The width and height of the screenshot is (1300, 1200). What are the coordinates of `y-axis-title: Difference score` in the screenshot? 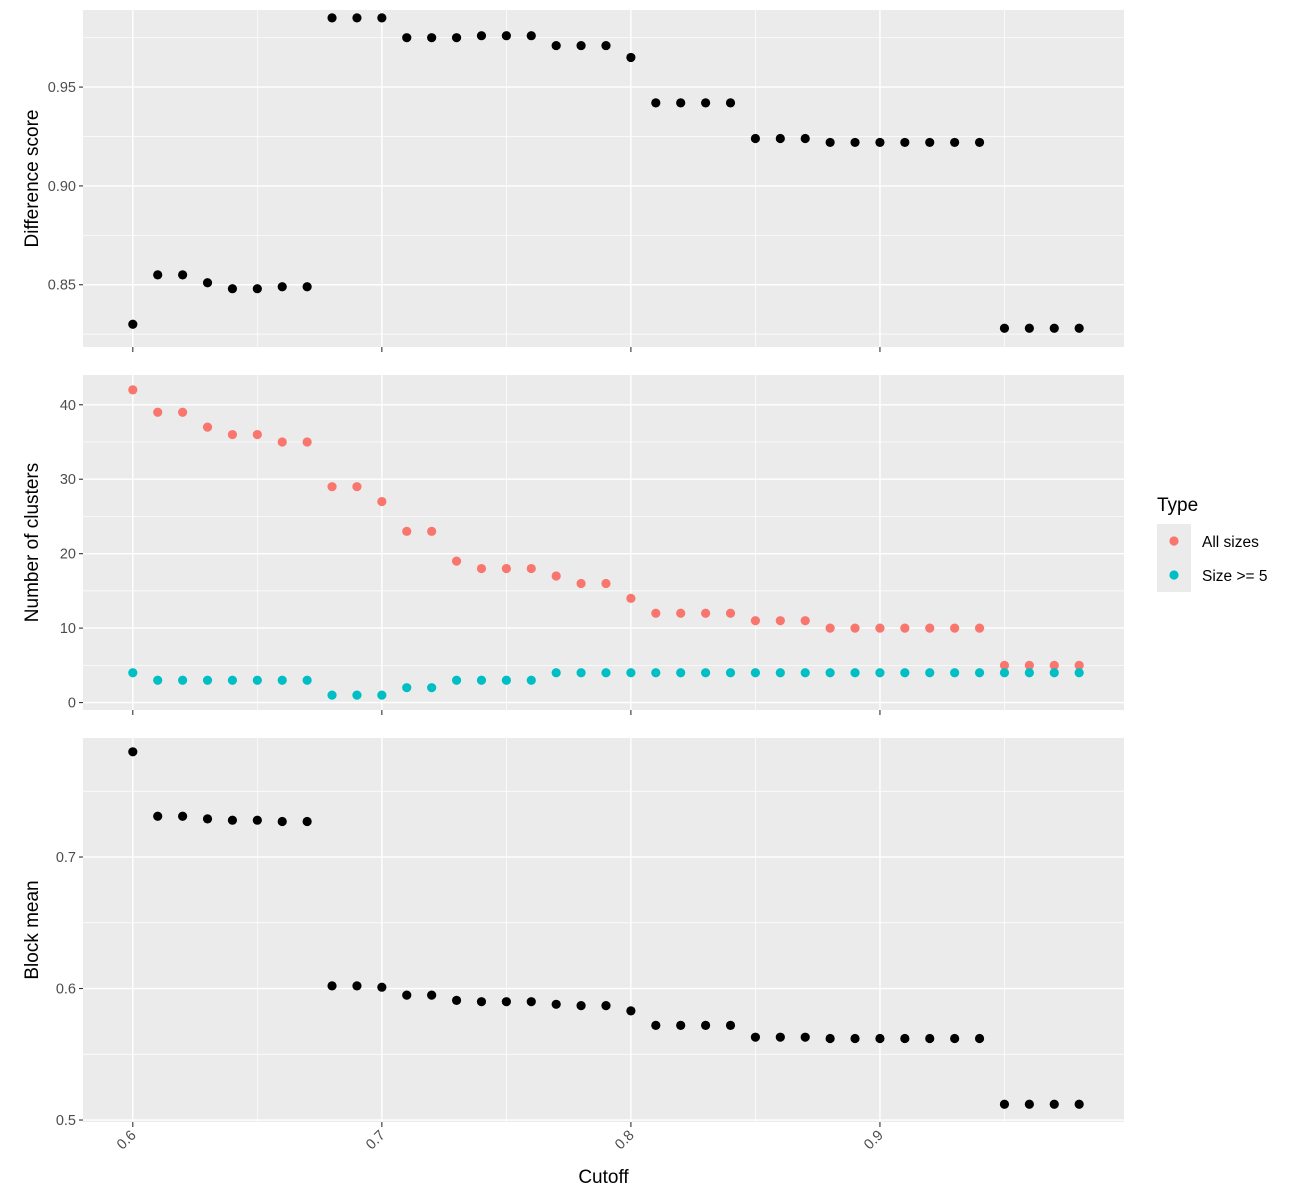 It's located at (32, 179).